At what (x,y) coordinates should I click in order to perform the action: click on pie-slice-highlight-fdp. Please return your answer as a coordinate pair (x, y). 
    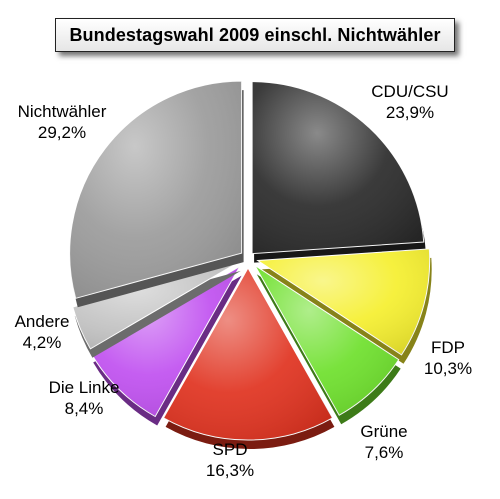
    Looking at the image, I should click on (343, 301).